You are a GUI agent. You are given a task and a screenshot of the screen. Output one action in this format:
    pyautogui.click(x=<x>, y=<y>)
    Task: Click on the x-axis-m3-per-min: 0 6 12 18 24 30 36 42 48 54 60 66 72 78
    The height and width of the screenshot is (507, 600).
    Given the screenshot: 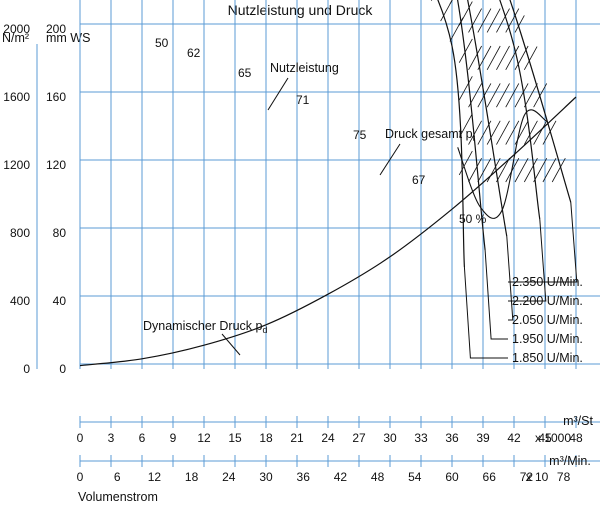 What is the action you would take?
    pyautogui.click(x=338, y=469)
    